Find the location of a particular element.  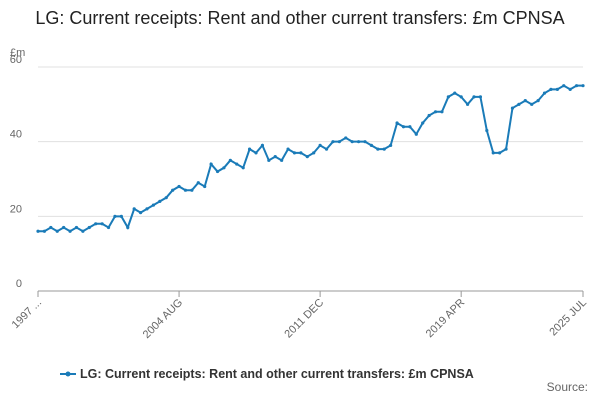

y-tick-label: 60 is located at coordinates (16, 60).